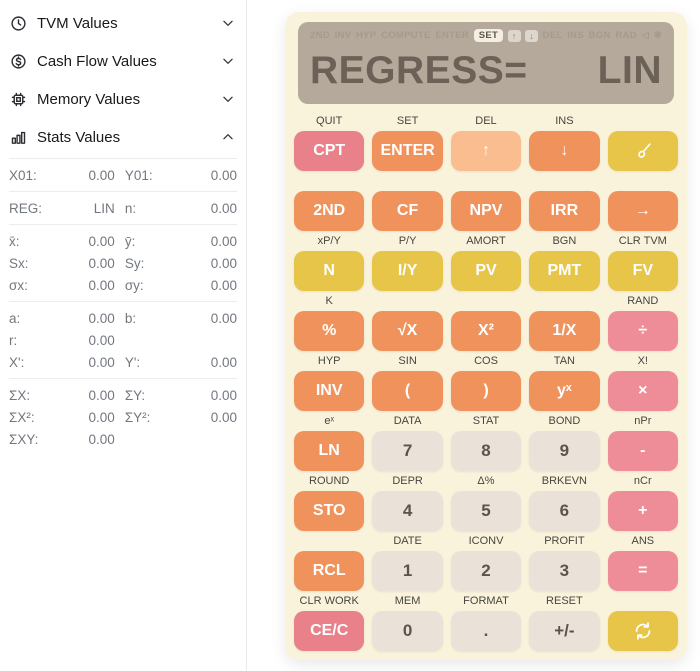 The height and width of the screenshot is (671, 700). I want to click on key-sublabel-tan: TAN, so click(564, 361).